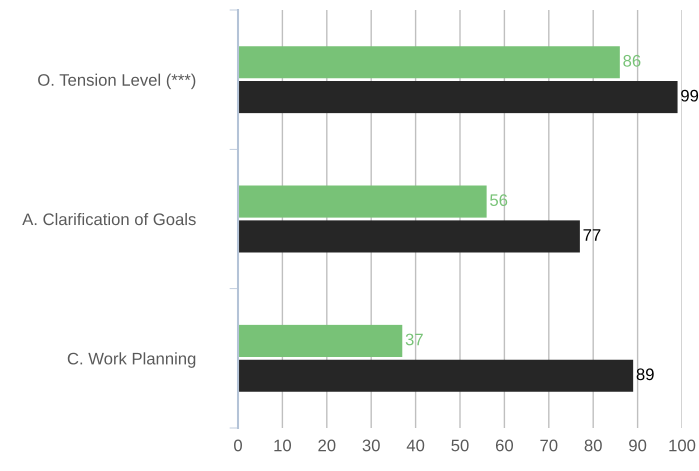 The height and width of the screenshot is (471, 699). I want to click on y-tick-label: O. Tension Level (***), so click(117, 82).